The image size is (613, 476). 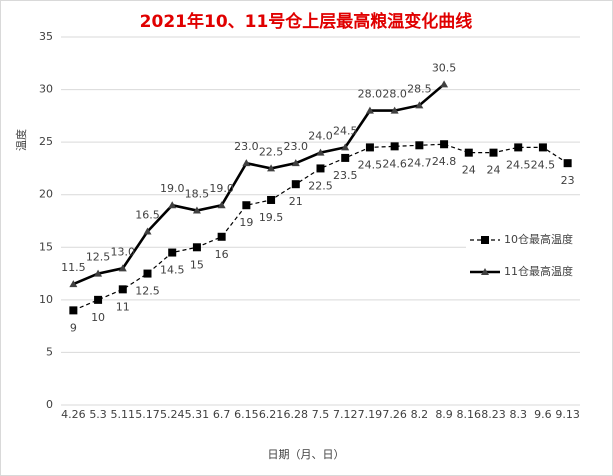 What do you see at coordinates (518, 414) in the screenshot?
I see `x-tick-label: 8.3` at bounding box center [518, 414].